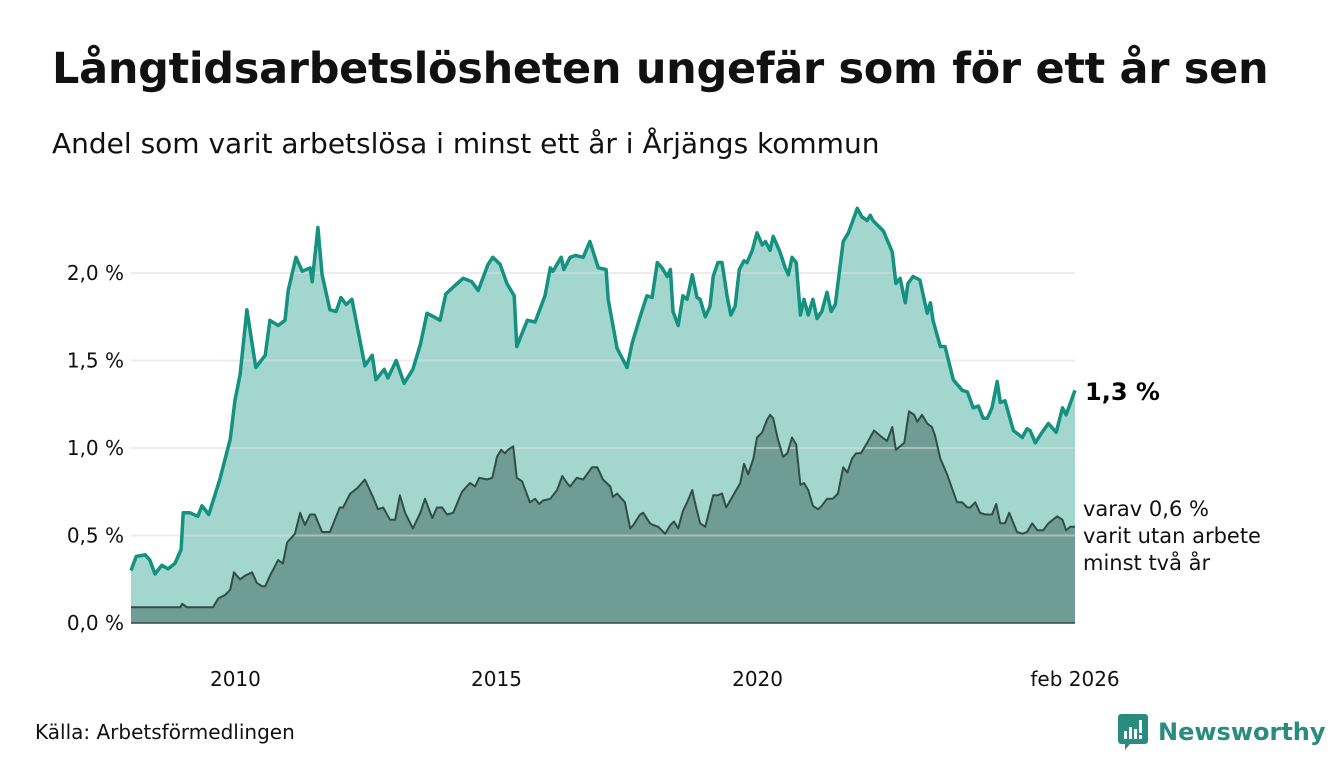 The width and height of the screenshot is (1340, 780). What do you see at coordinates (757, 679) in the screenshot?
I see `x-tick-label: 2020` at bounding box center [757, 679].